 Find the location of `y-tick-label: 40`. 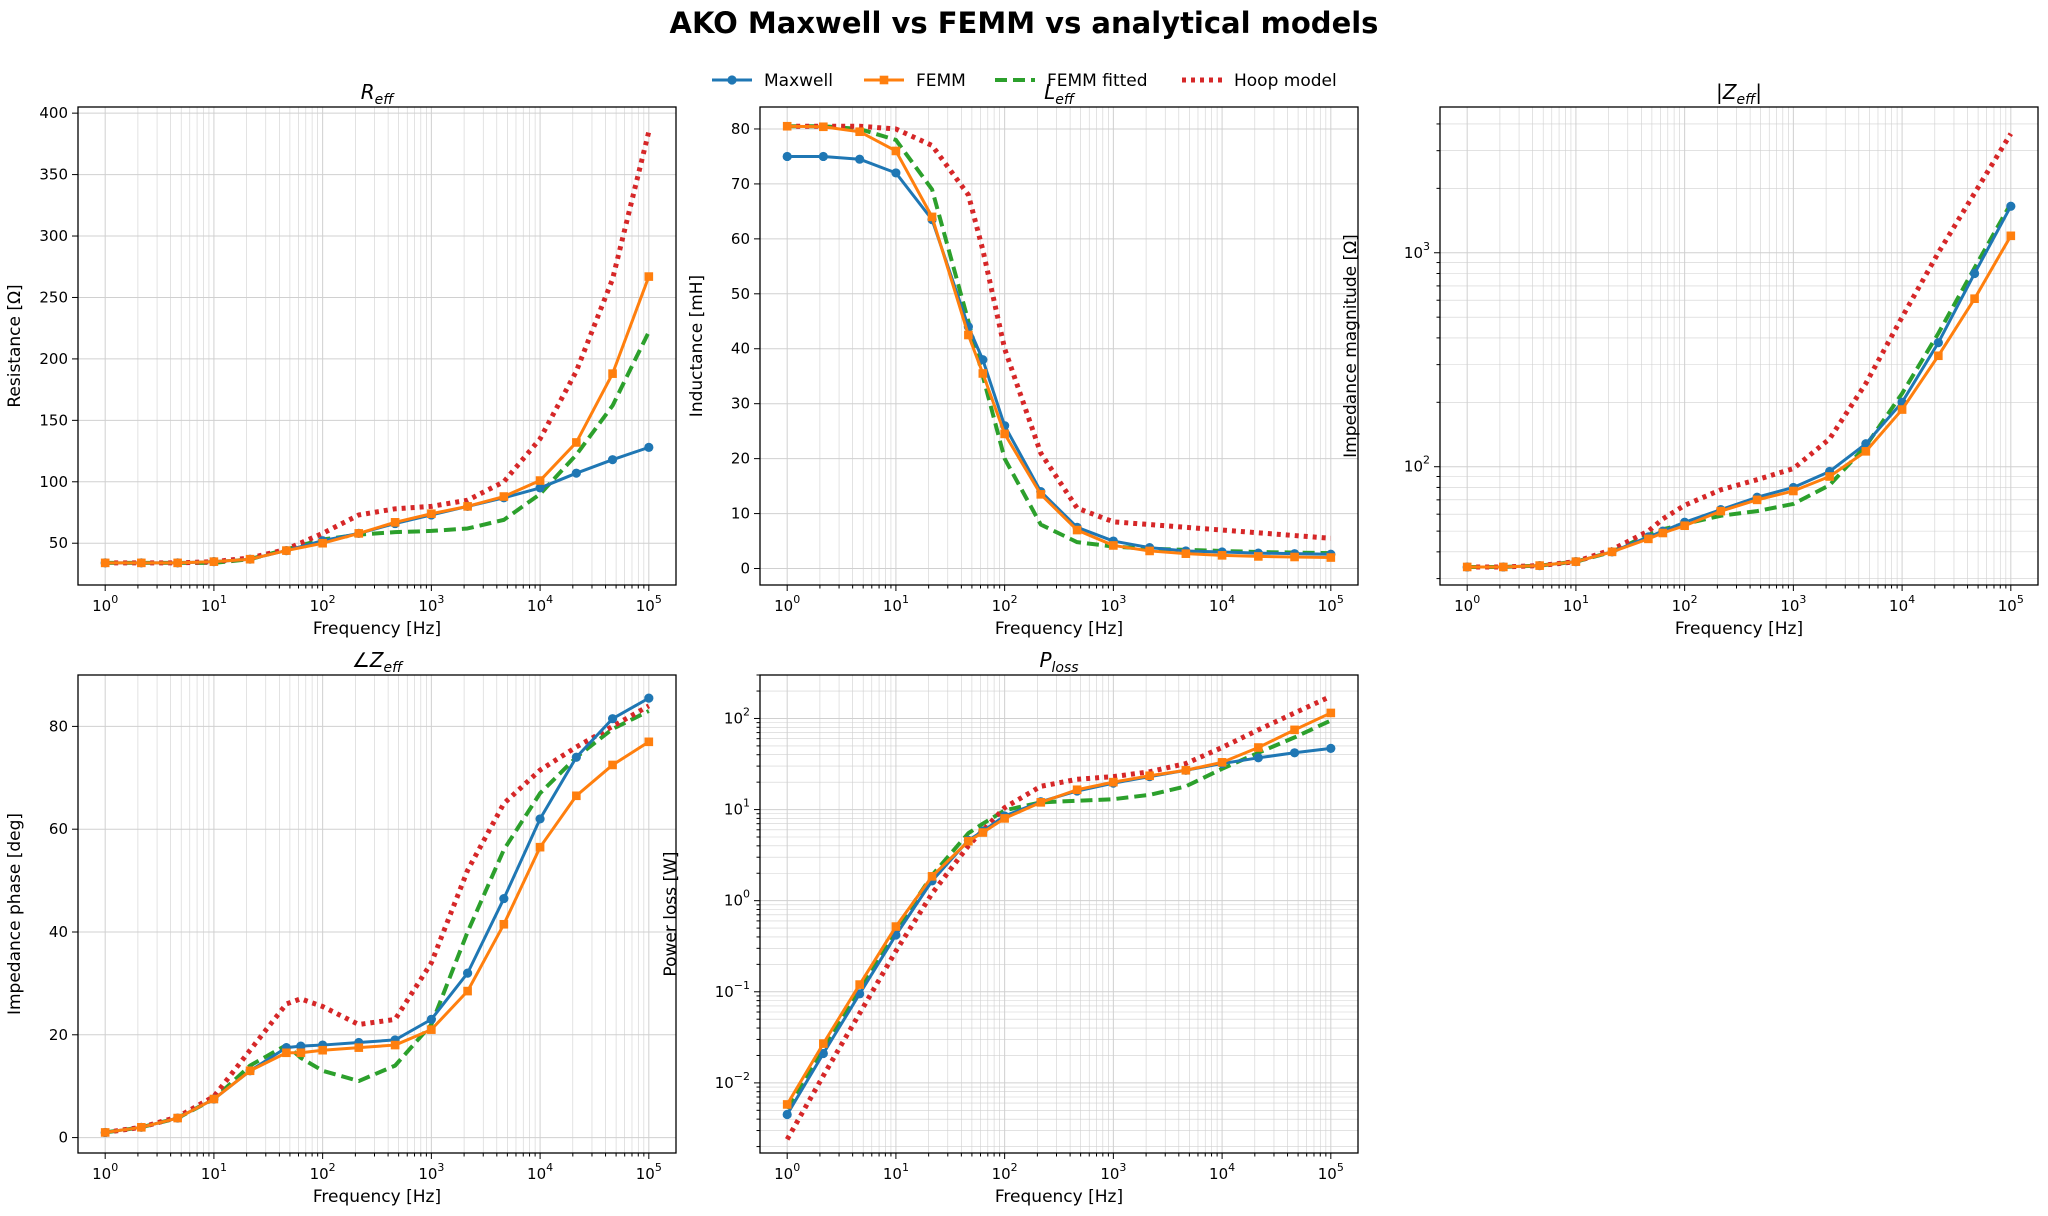

y-tick-label: 40 is located at coordinates (740, 349).